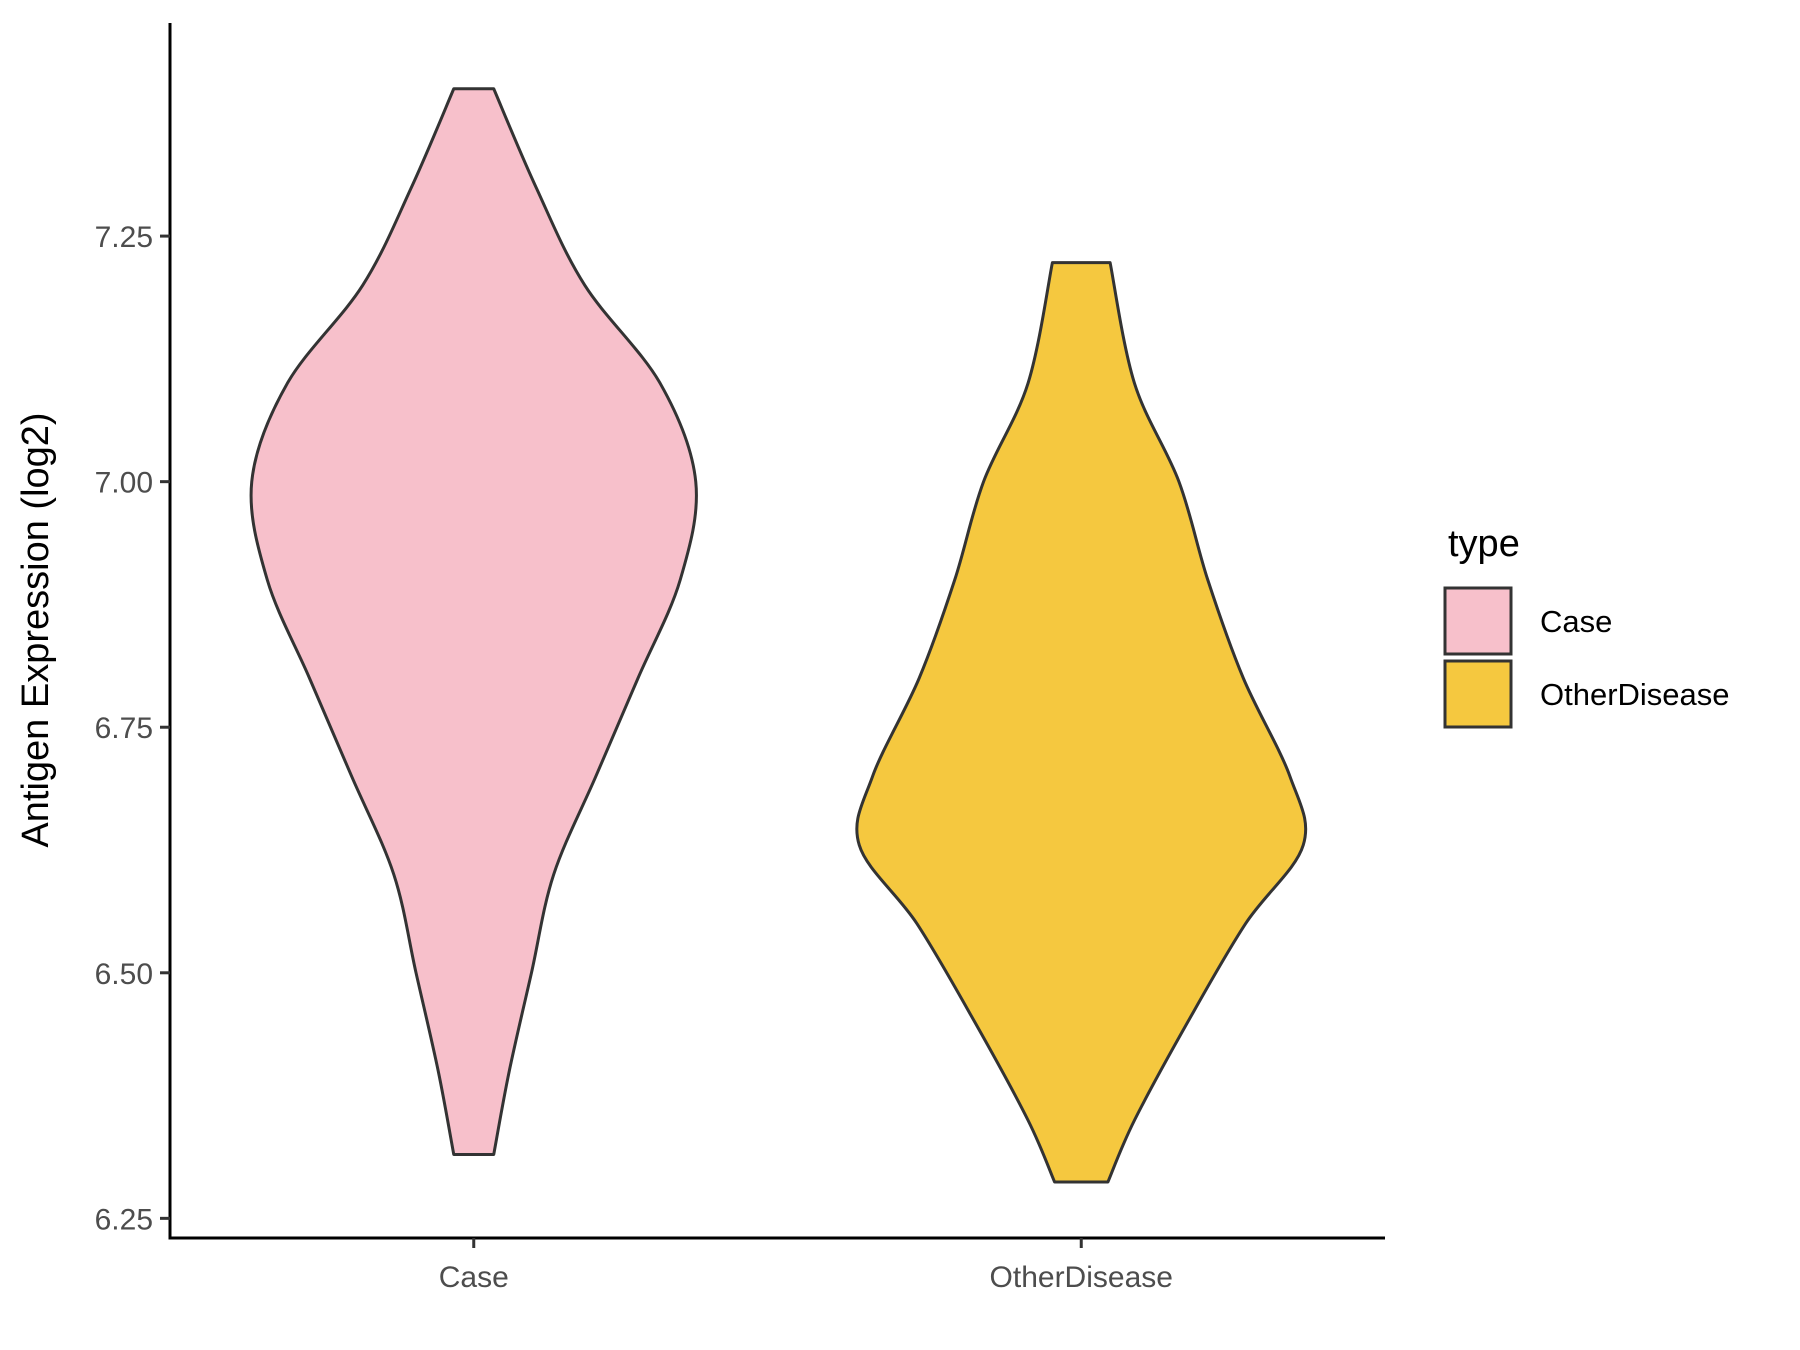  Describe the element at coordinates (36, 629) in the screenshot. I see `y-axis-title: Antigen Expression (log2)` at that location.